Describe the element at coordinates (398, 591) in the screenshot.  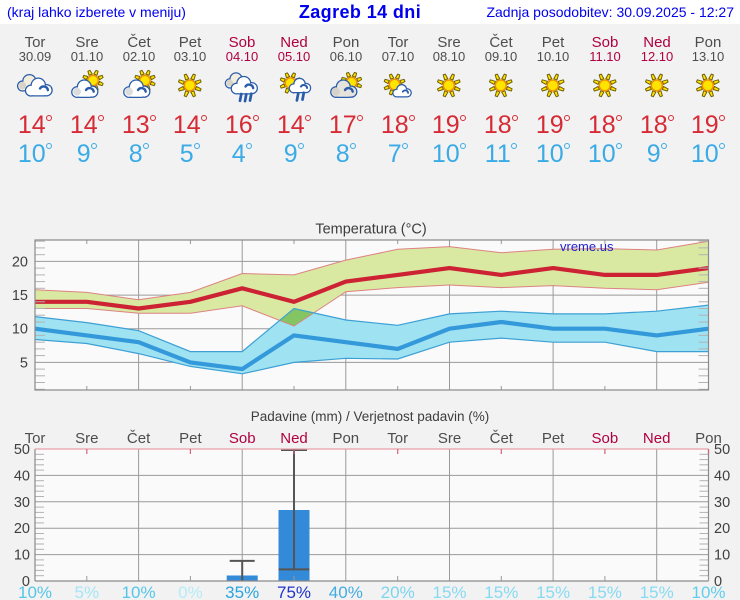
I see `svg-text: 20%` at that location.